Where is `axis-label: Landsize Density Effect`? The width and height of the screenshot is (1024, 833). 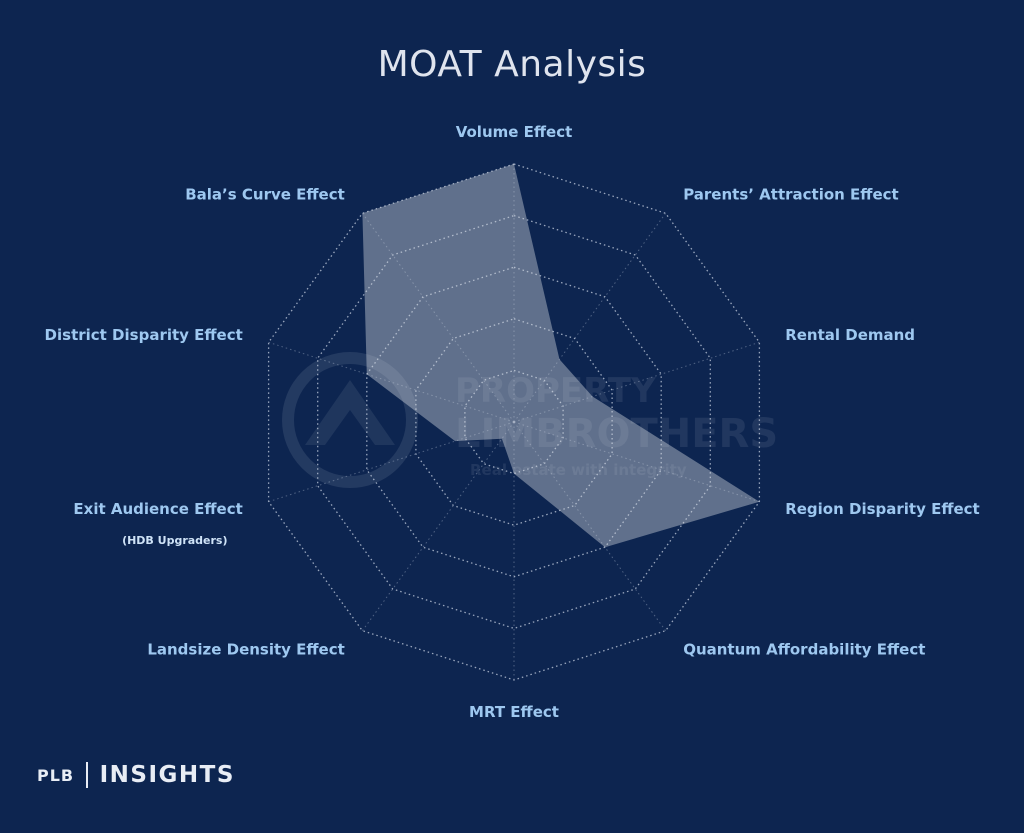 axis-label: Landsize Density Effect is located at coordinates (245, 649).